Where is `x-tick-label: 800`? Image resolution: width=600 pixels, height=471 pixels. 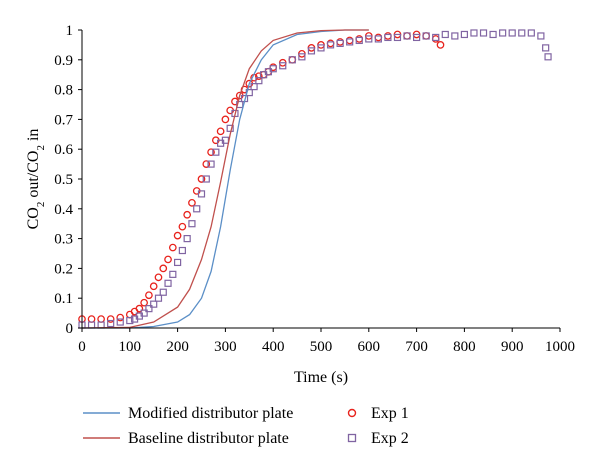
x-tick-label: 800 is located at coordinates (464, 347).